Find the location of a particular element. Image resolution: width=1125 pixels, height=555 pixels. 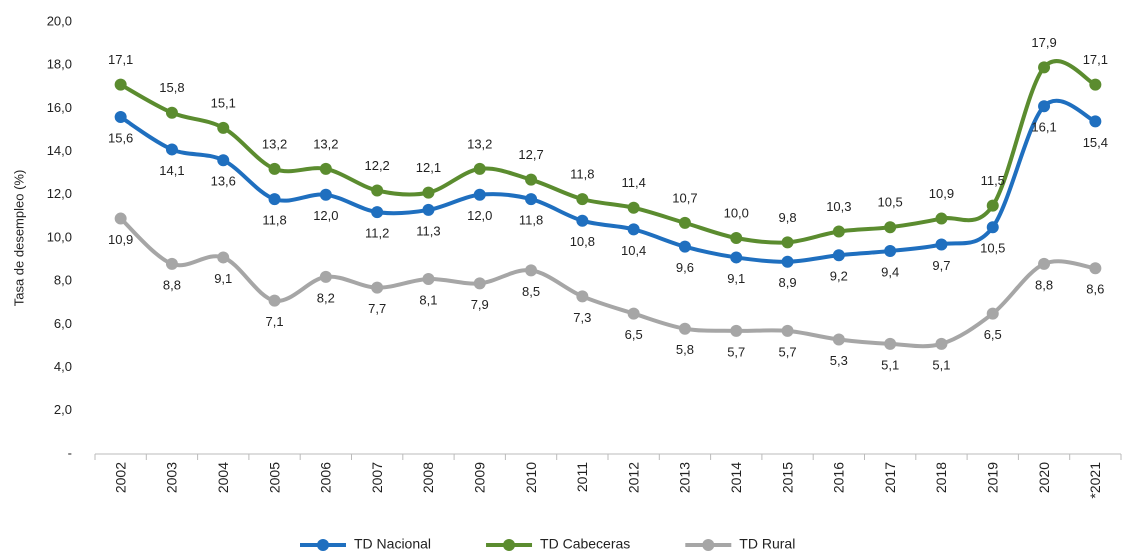

y-tick-label: 2,0 is located at coordinates (63, 409).